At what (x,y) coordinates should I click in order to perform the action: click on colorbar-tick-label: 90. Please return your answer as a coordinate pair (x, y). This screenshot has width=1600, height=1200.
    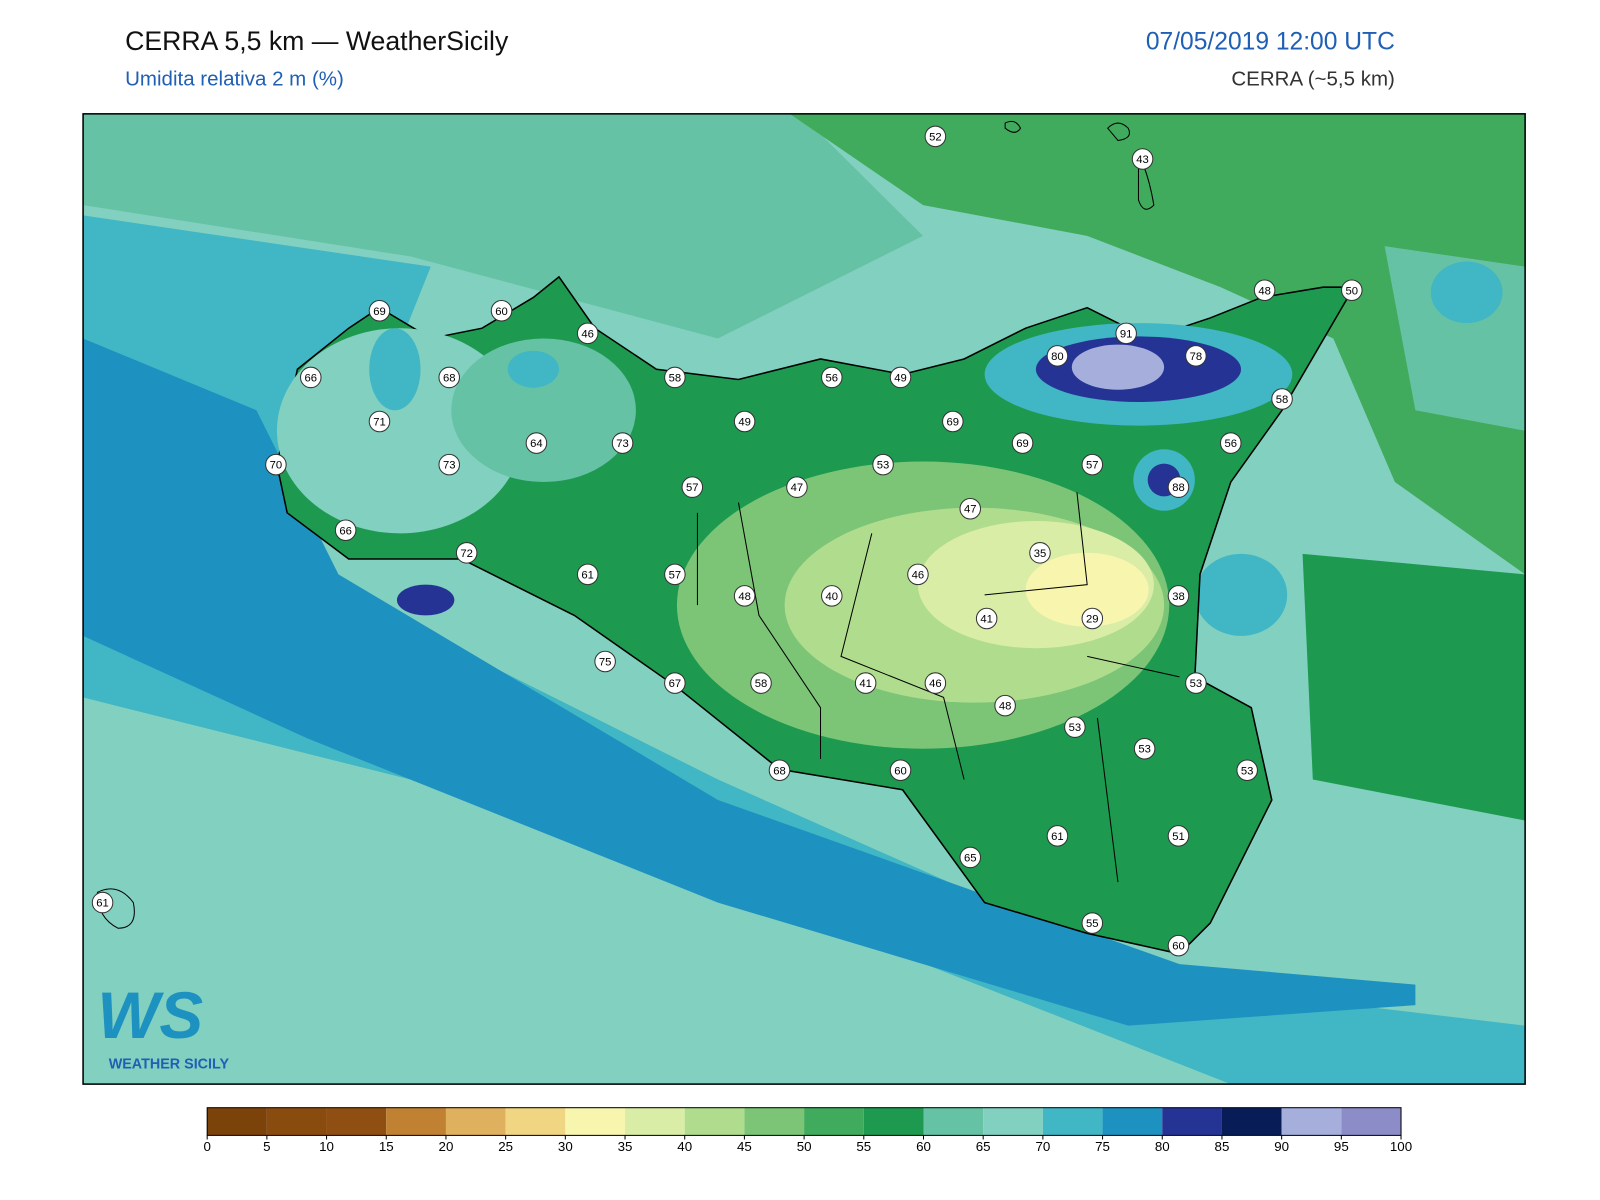
    Looking at the image, I should click on (1281, 1146).